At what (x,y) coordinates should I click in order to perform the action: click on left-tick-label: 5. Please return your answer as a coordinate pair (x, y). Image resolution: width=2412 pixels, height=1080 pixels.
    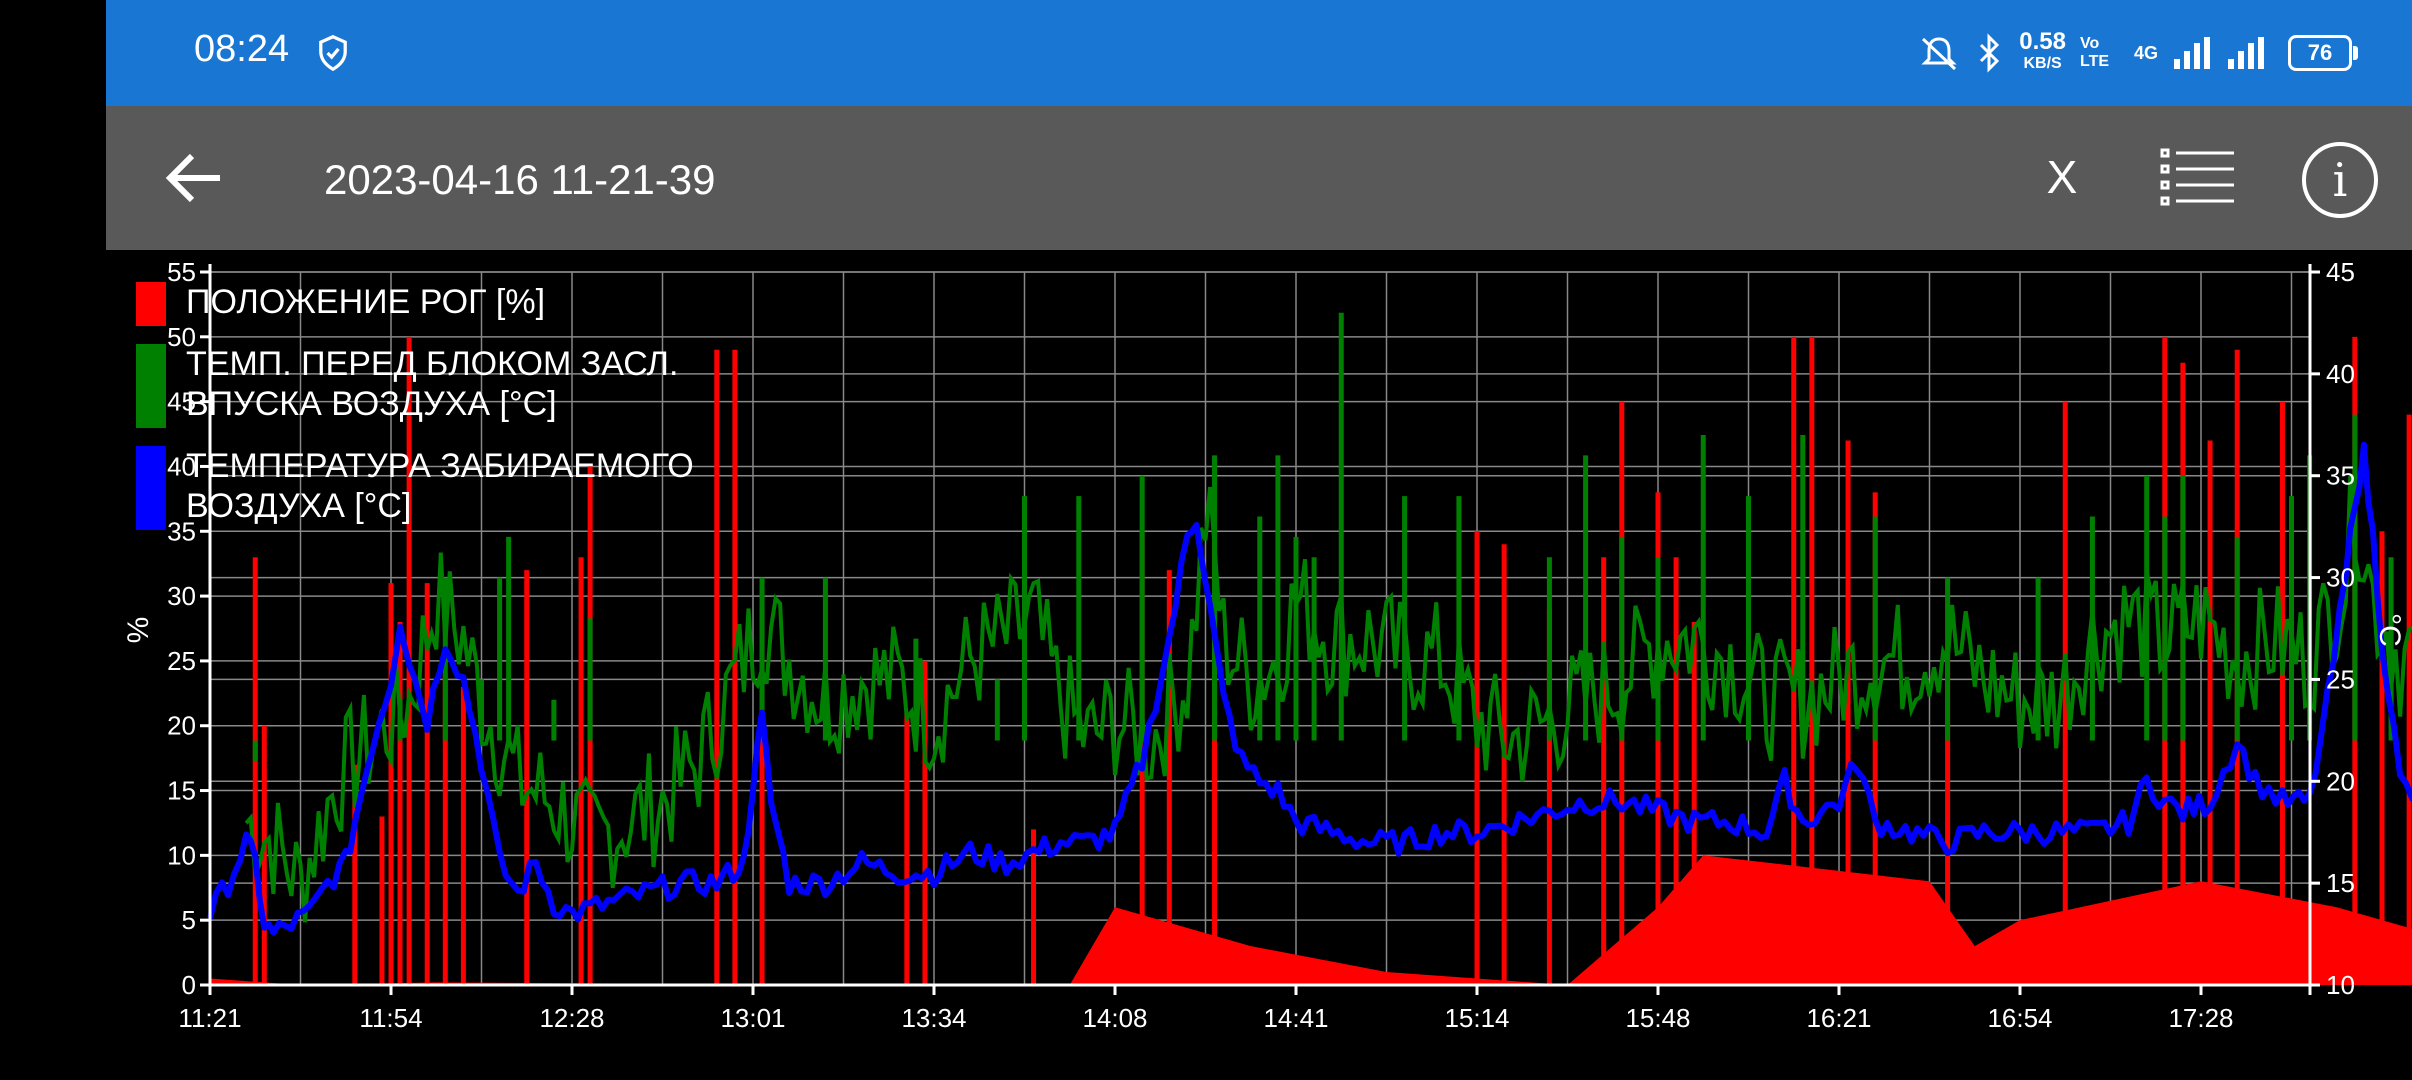
    Looking at the image, I should click on (189, 920).